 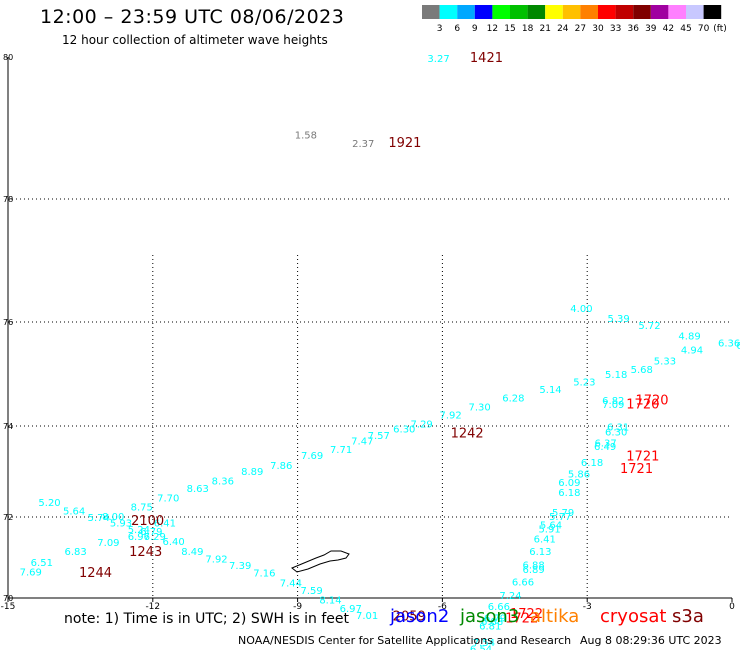 I want to click on wave-height-label: 8.49, so click(x=192, y=552).